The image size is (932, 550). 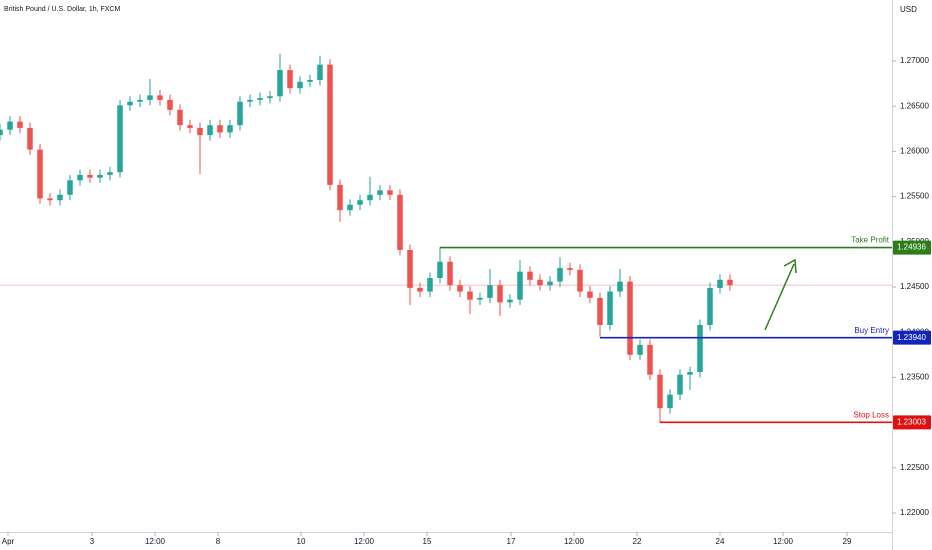 I want to click on y-tick-label: 1.26000, so click(x=914, y=151).